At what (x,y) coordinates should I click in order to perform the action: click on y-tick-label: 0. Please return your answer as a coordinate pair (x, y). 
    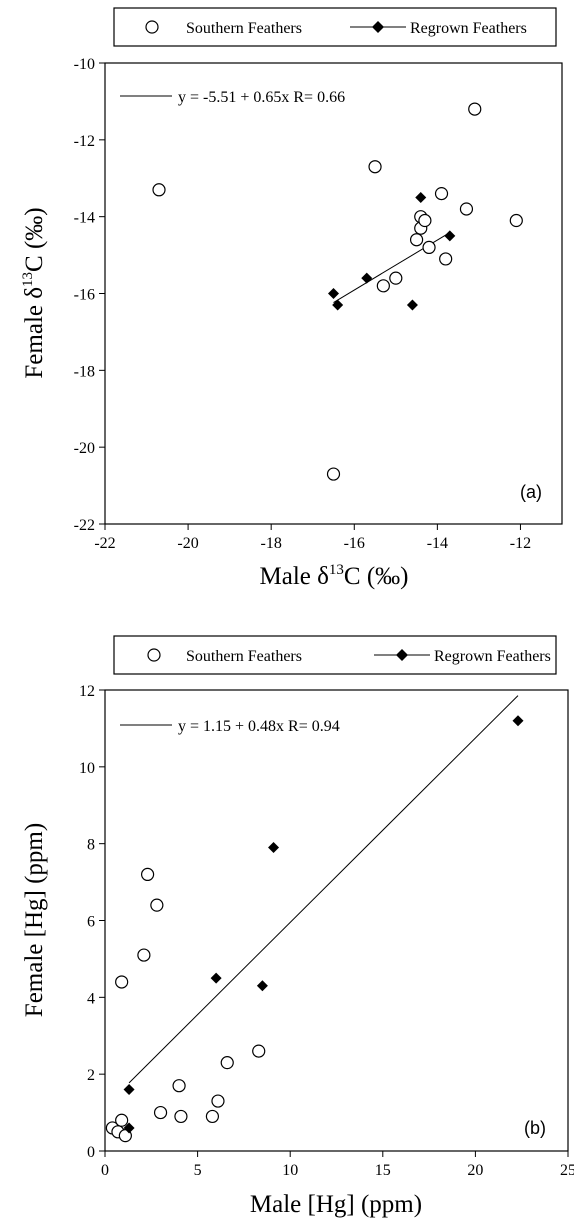
    Looking at the image, I should click on (91, 1152).